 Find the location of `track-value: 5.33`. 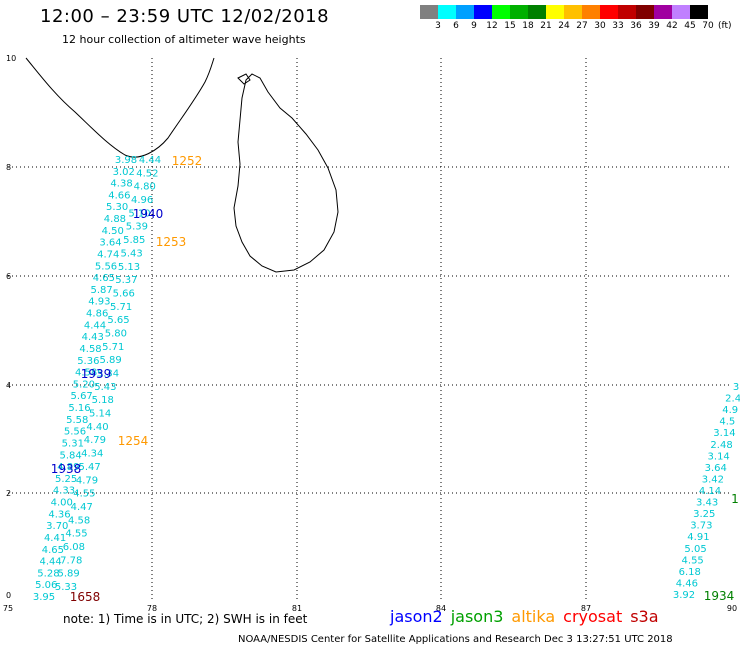

track-value: 5.33 is located at coordinates (66, 587).